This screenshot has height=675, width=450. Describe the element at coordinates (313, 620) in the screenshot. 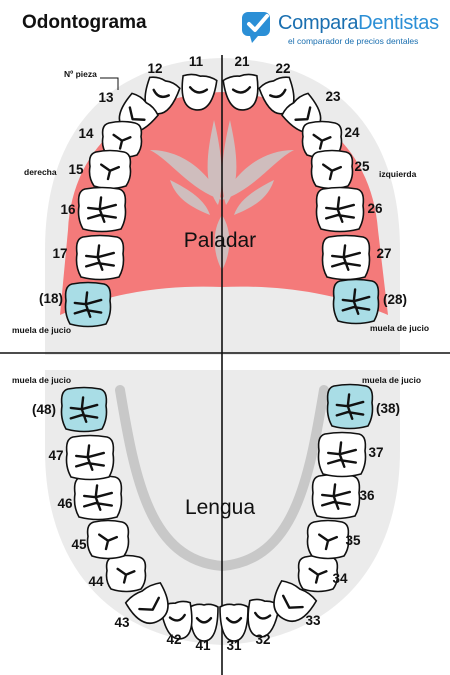

I see `tooth-number-33: 33` at that location.